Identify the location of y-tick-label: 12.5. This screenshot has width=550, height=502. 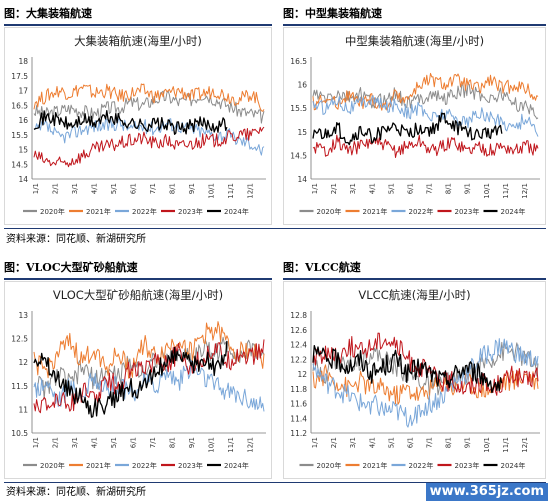
(19, 339).